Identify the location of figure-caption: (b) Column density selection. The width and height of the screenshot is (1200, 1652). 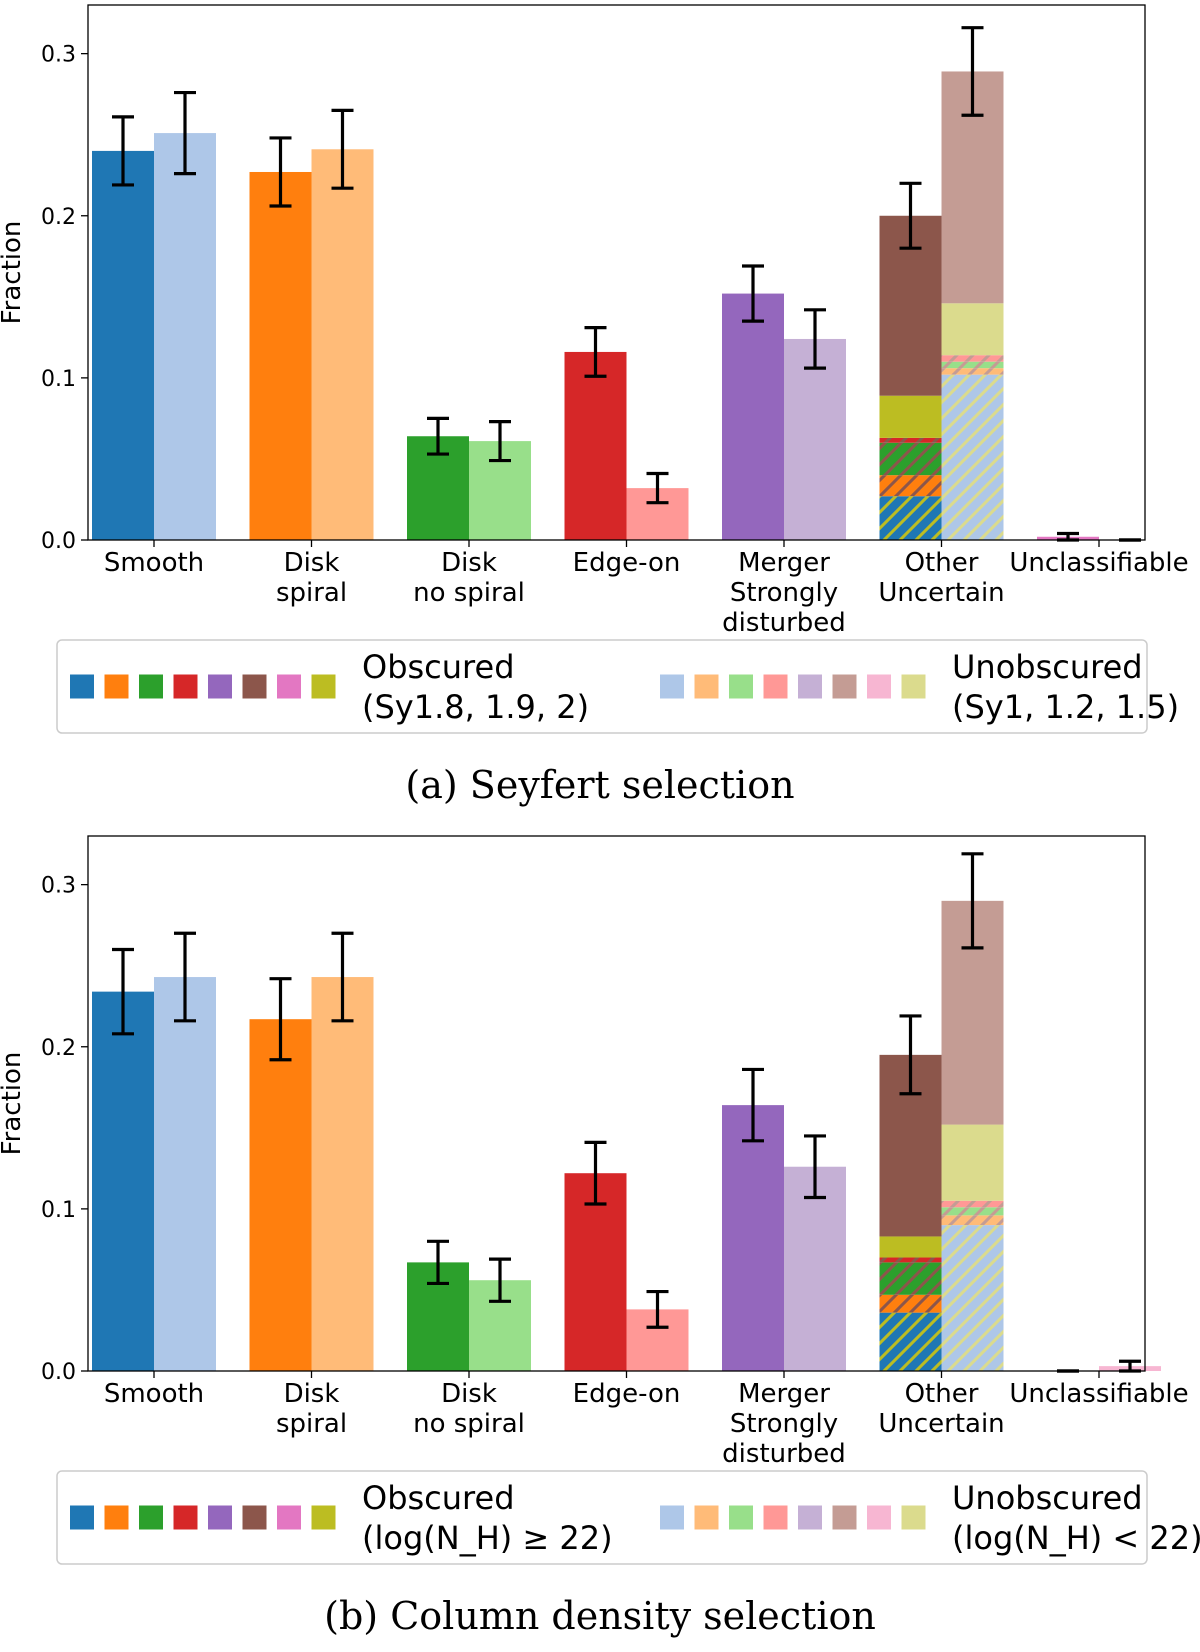
(600, 1616).